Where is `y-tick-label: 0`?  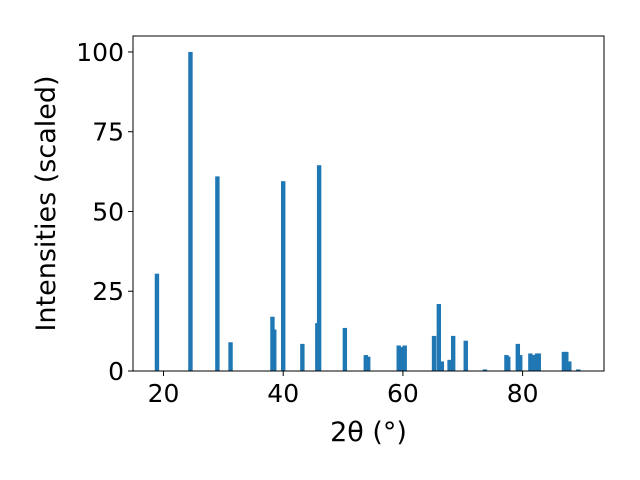 y-tick-label: 0 is located at coordinates (116, 371).